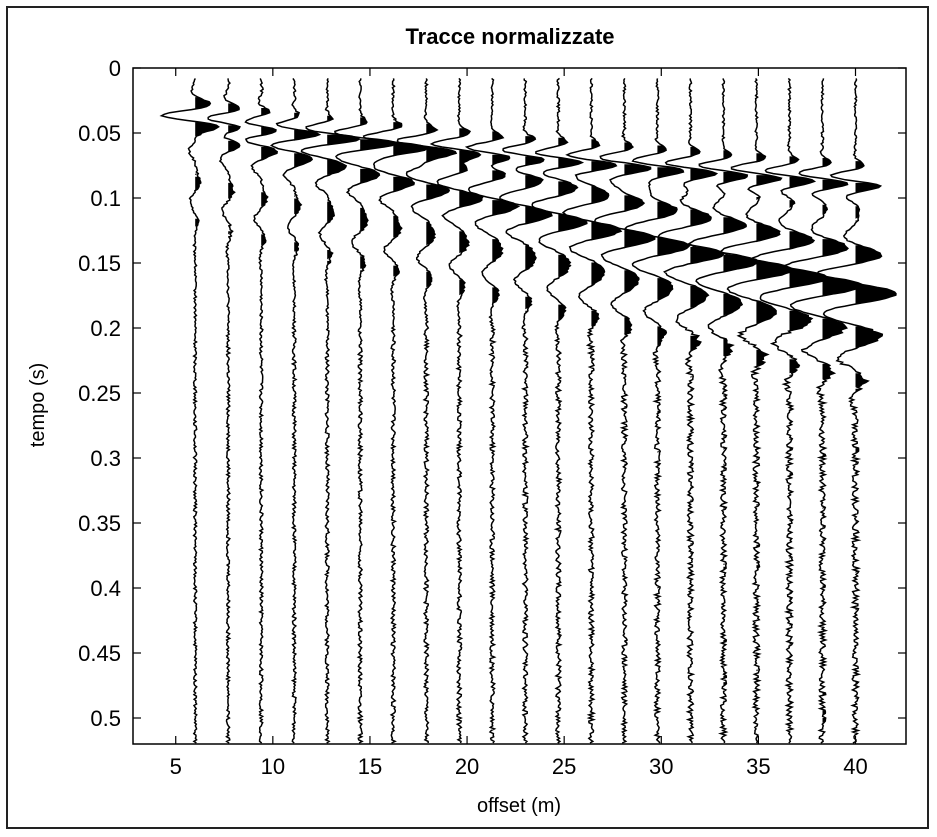 The image size is (937, 837). I want to click on y-tick-label: 0.25, so click(99, 393).